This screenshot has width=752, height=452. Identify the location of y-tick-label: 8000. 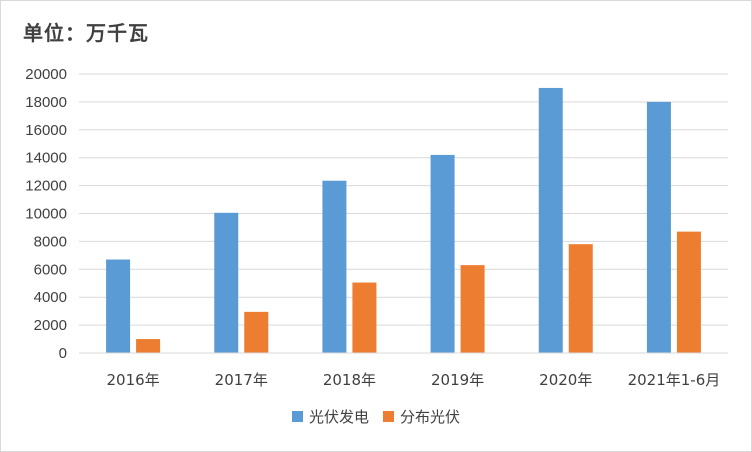
(50, 241).